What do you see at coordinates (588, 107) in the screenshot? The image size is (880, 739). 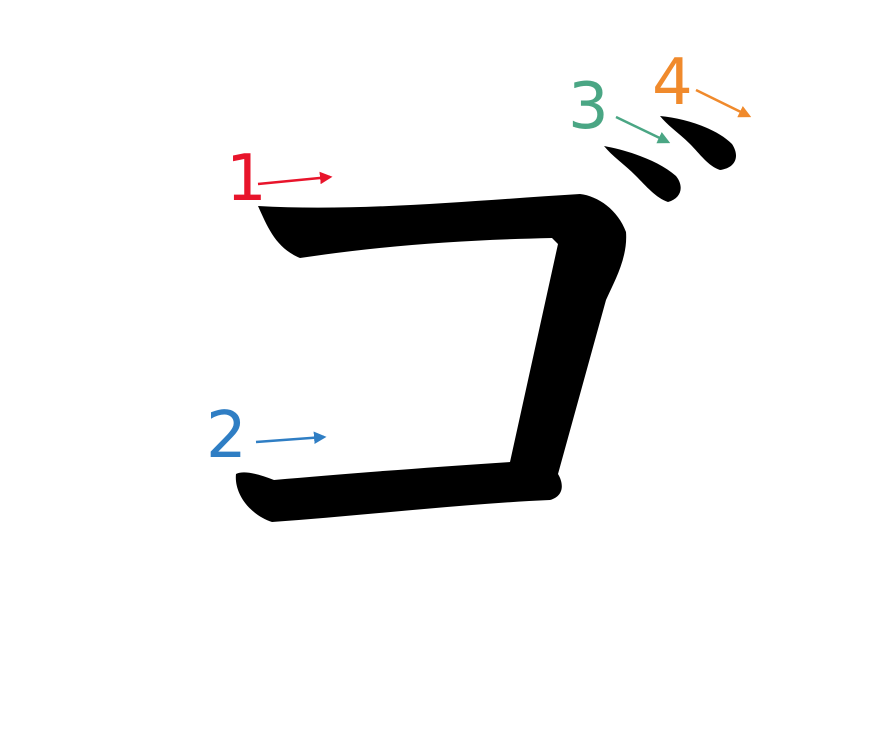 I see `stroke-number-3: 3` at bounding box center [588, 107].